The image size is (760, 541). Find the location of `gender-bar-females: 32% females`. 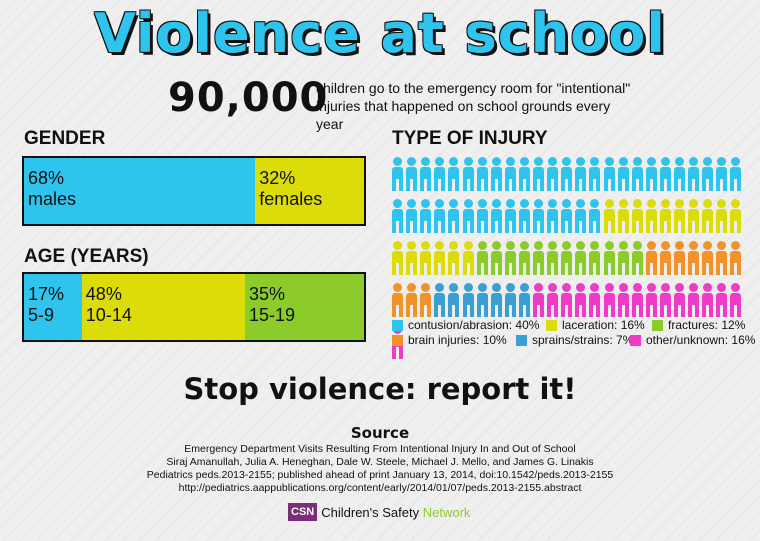

gender-bar-females: 32% females is located at coordinates (309, 191).